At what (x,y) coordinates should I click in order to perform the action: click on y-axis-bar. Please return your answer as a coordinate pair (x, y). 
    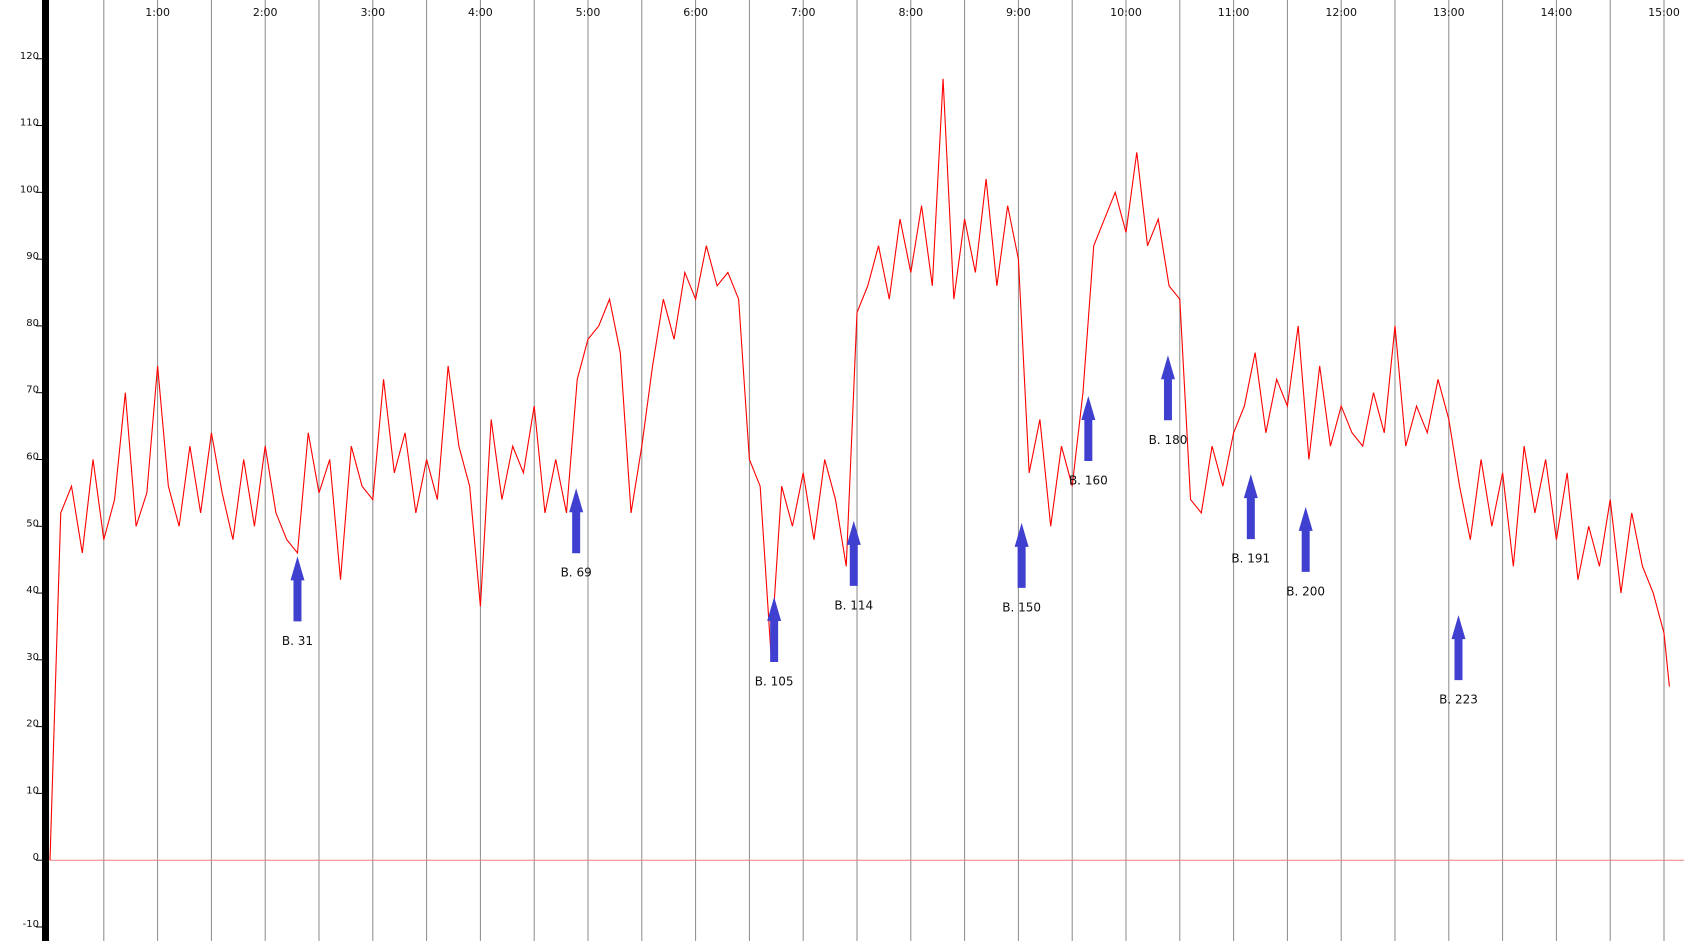
    Looking at the image, I should click on (45, 470).